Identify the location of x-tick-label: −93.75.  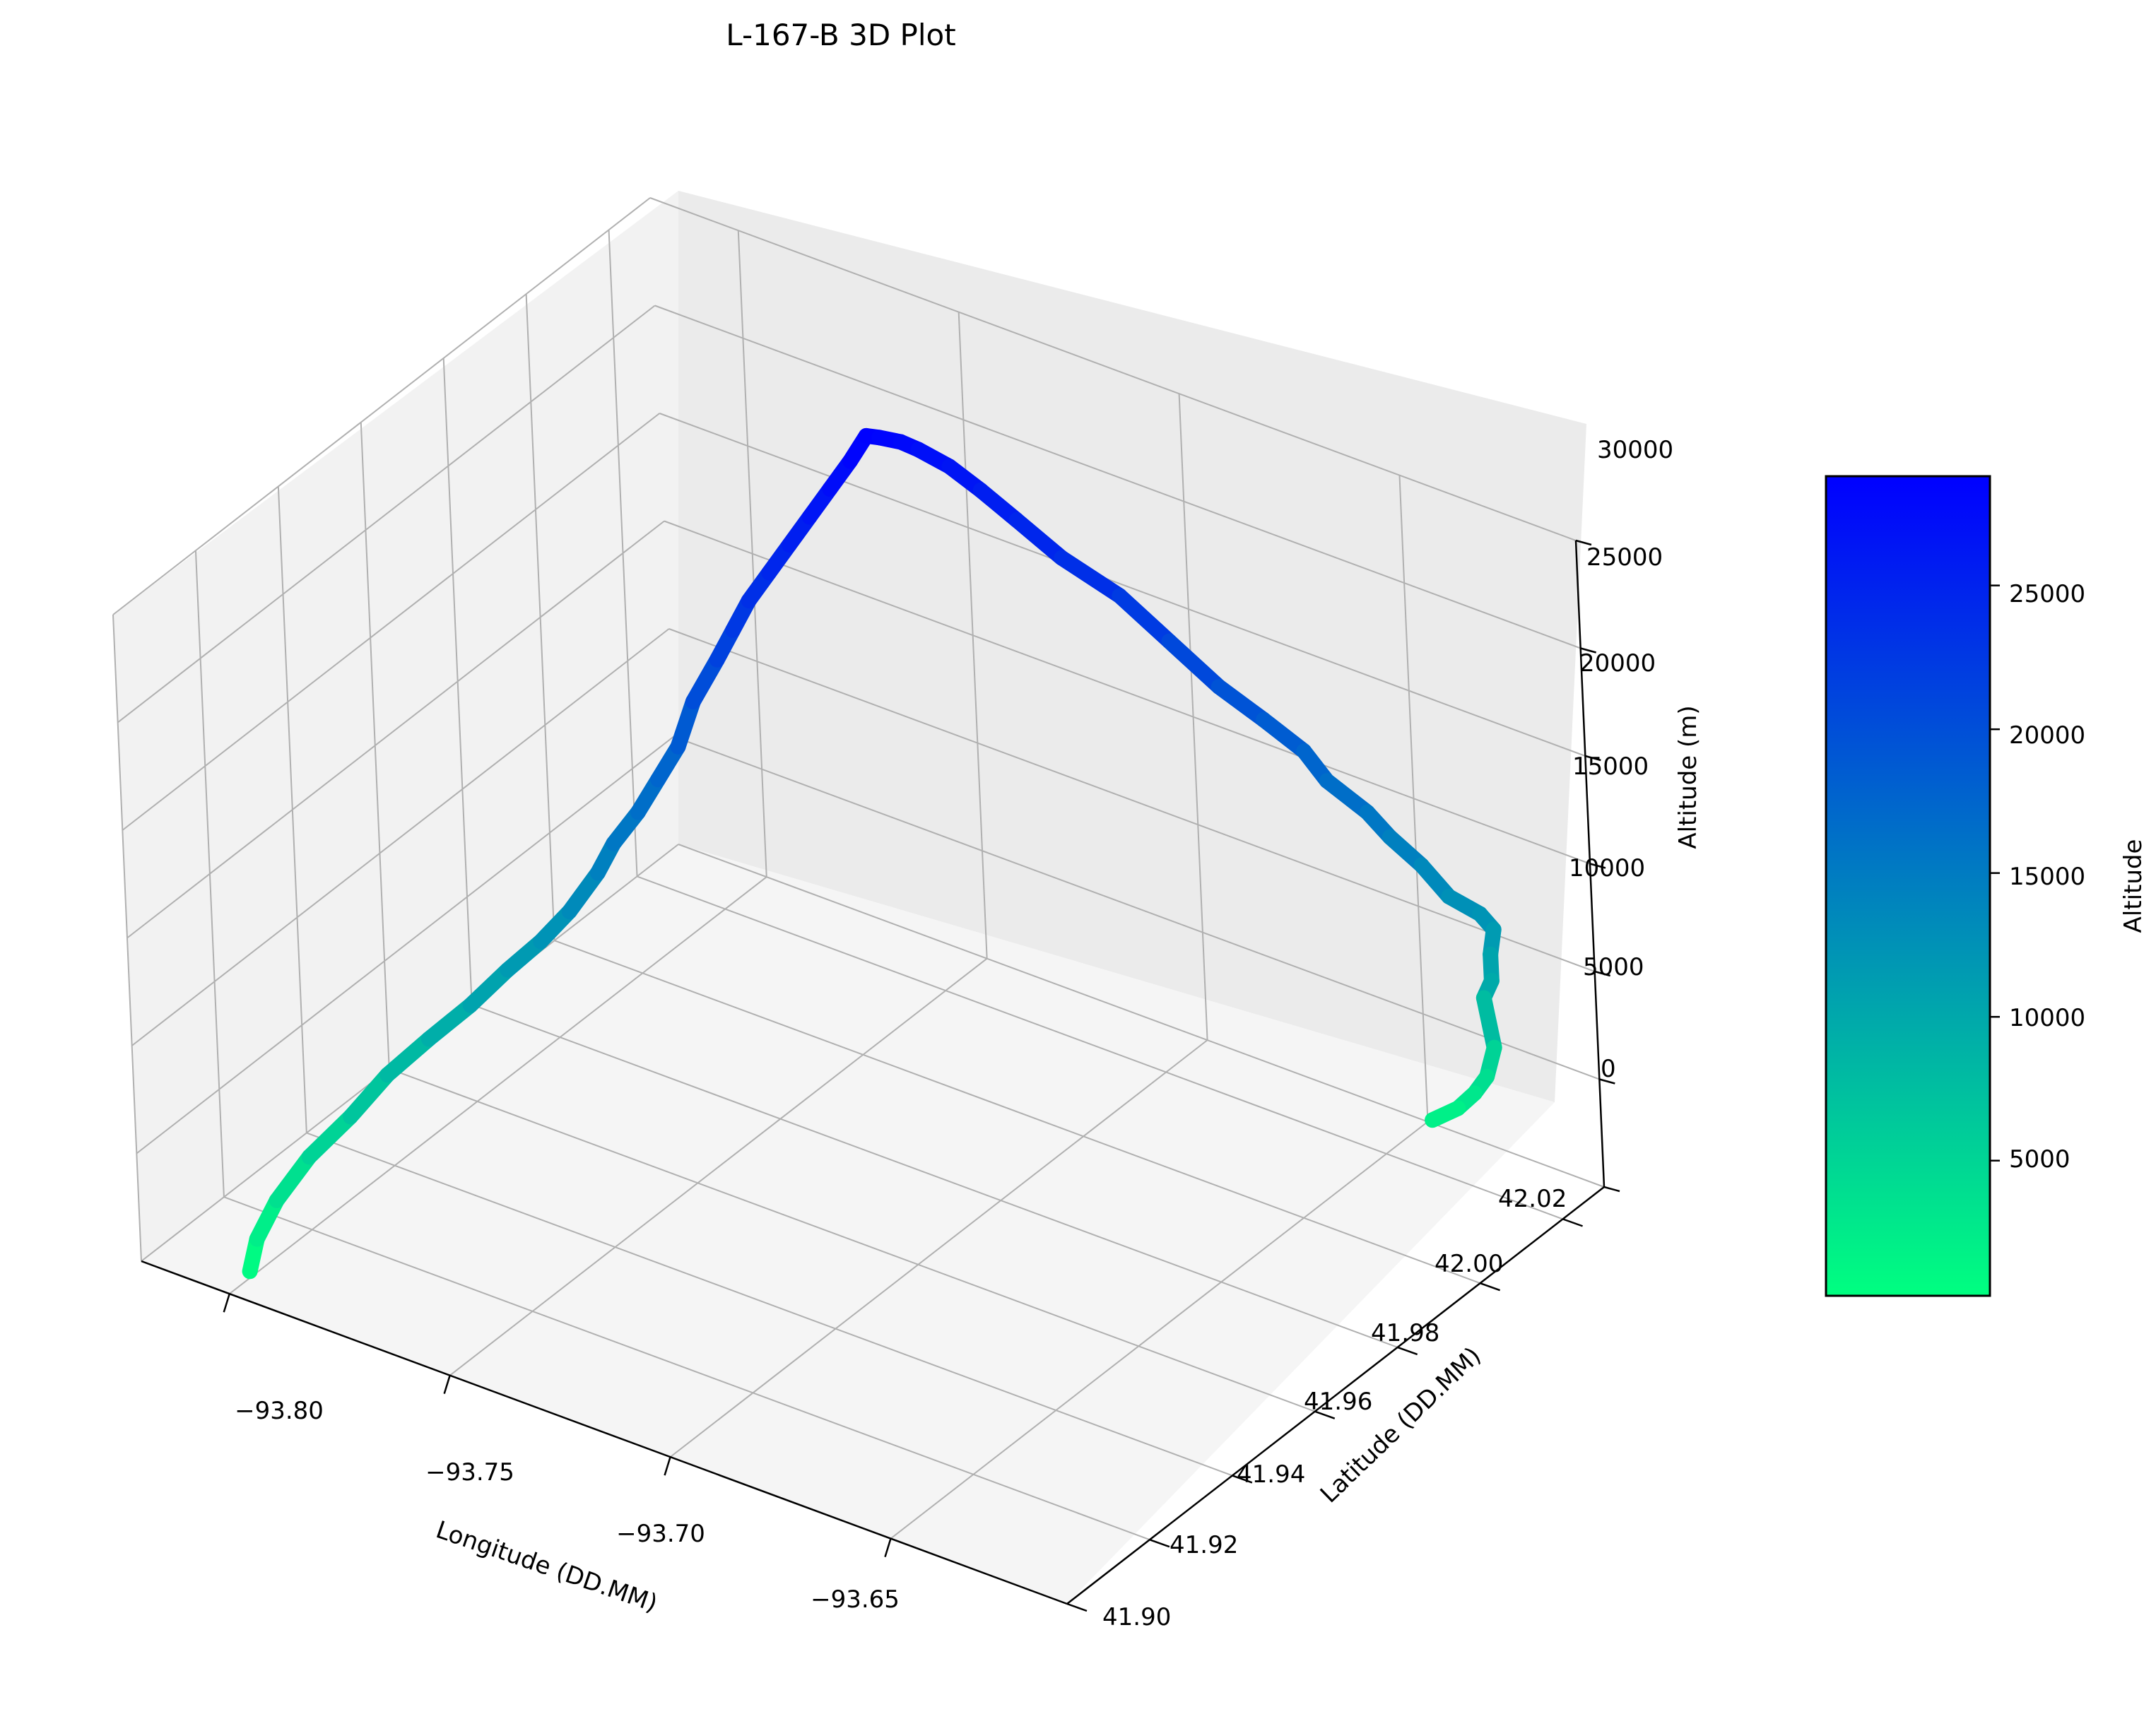
(469, 1472).